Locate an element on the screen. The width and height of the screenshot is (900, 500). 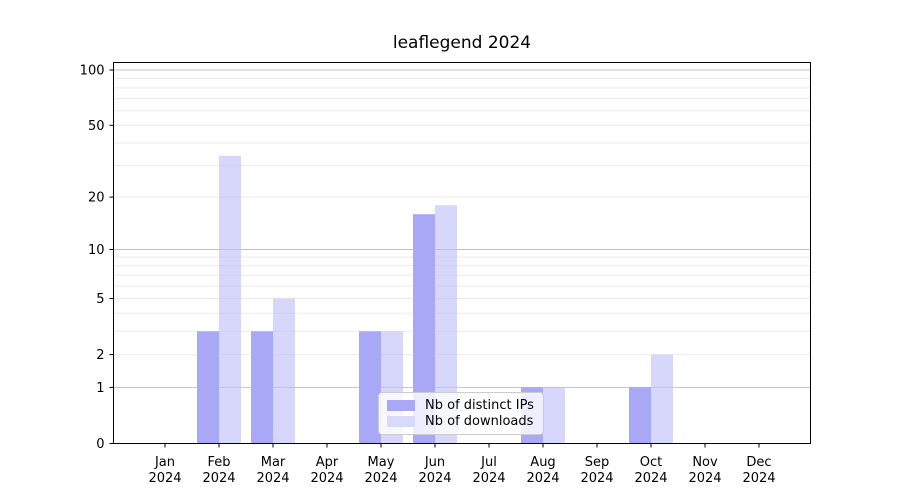
bar-nb-of-downloads-feb is located at coordinates (230, 299).